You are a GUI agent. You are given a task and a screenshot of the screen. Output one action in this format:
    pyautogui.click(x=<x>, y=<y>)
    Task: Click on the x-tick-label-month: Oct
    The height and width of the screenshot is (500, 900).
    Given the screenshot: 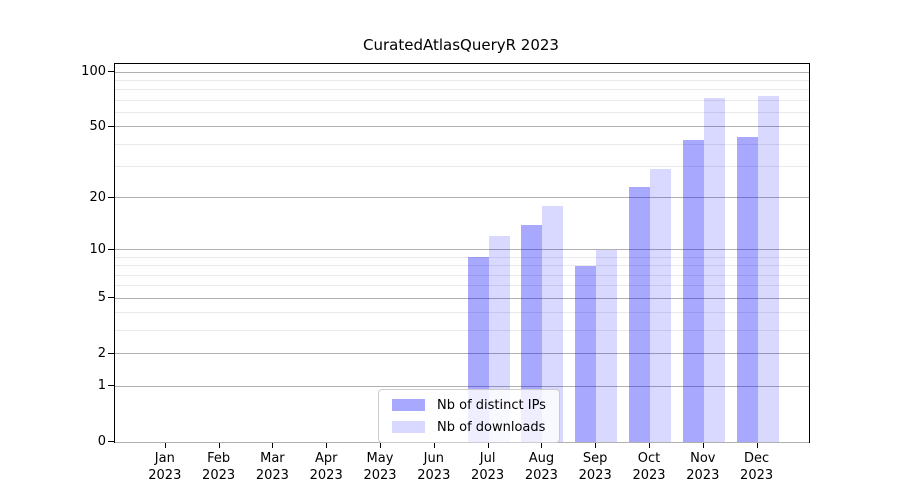 What is the action you would take?
    pyautogui.click(x=649, y=458)
    